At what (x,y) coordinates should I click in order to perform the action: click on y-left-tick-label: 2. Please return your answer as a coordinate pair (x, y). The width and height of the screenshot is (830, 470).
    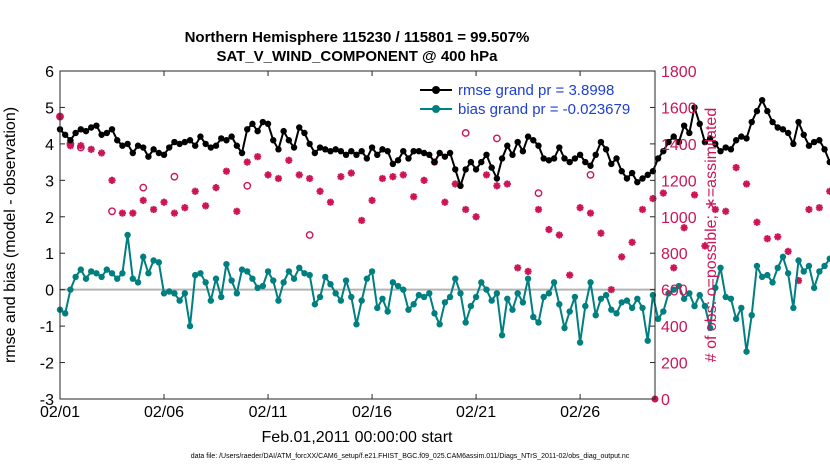
    Looking at the image, I should click on (49, 218).